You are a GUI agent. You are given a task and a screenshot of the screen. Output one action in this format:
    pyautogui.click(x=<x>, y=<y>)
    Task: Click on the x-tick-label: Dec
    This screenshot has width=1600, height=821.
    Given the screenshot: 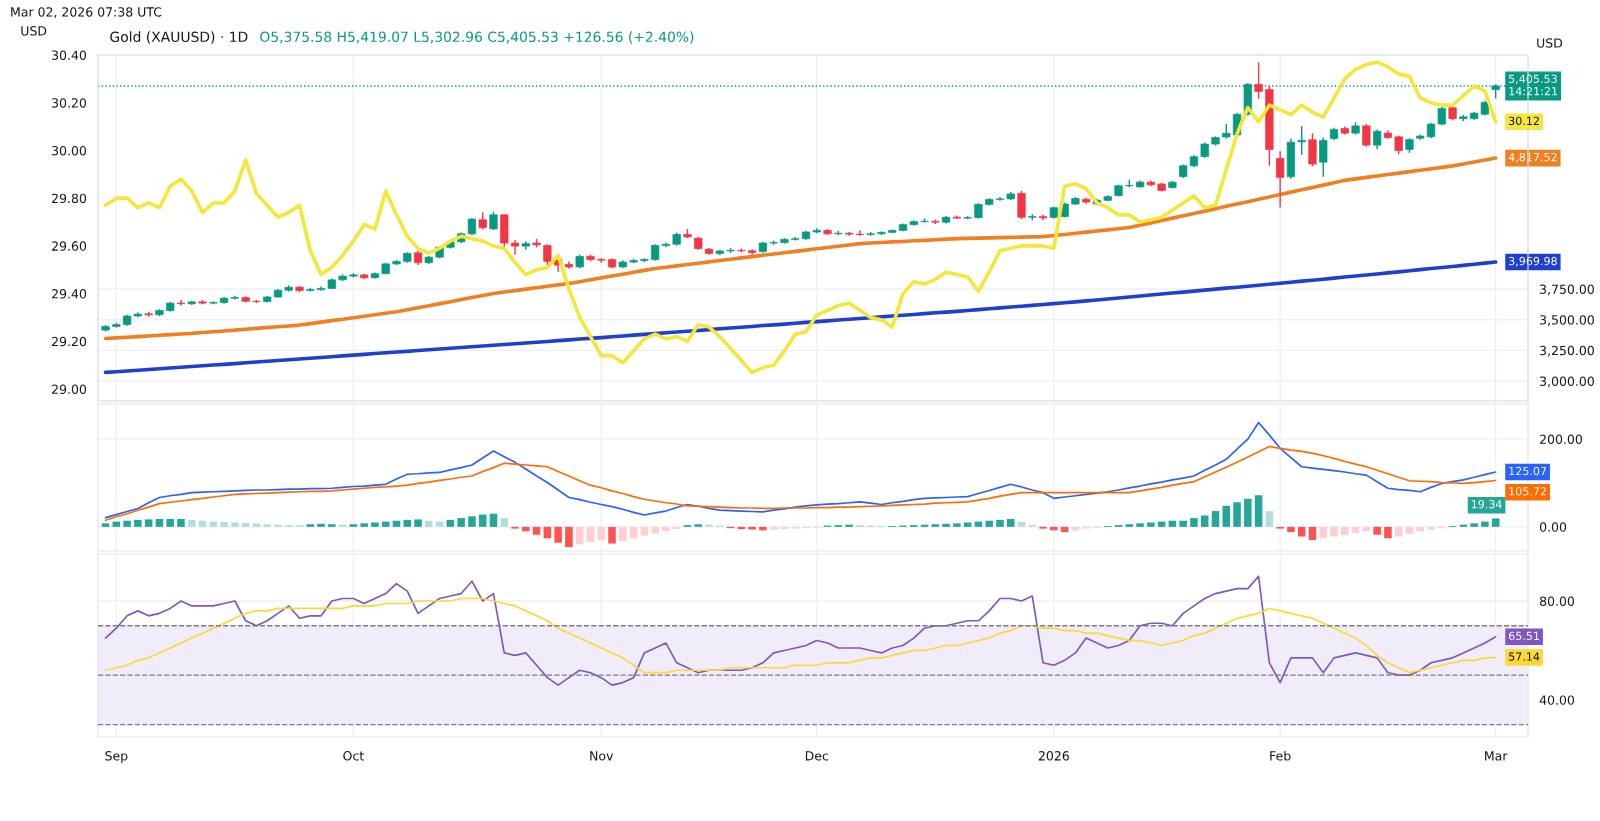 What is the action you would take?
    pyautogui.click(x=817, y=756)
    